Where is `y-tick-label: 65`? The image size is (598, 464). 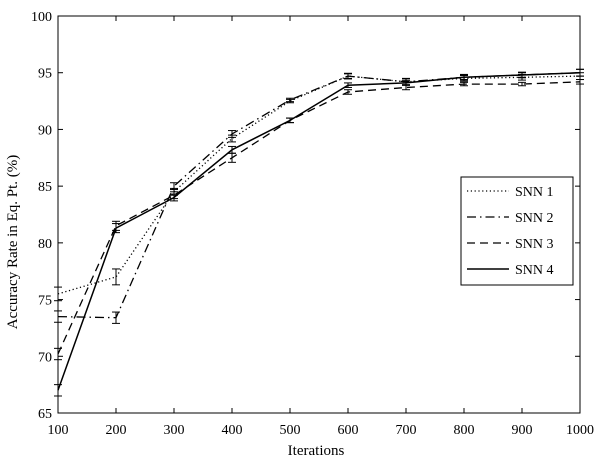 y-tick-label: 65 is located at coordinates (45, 414).